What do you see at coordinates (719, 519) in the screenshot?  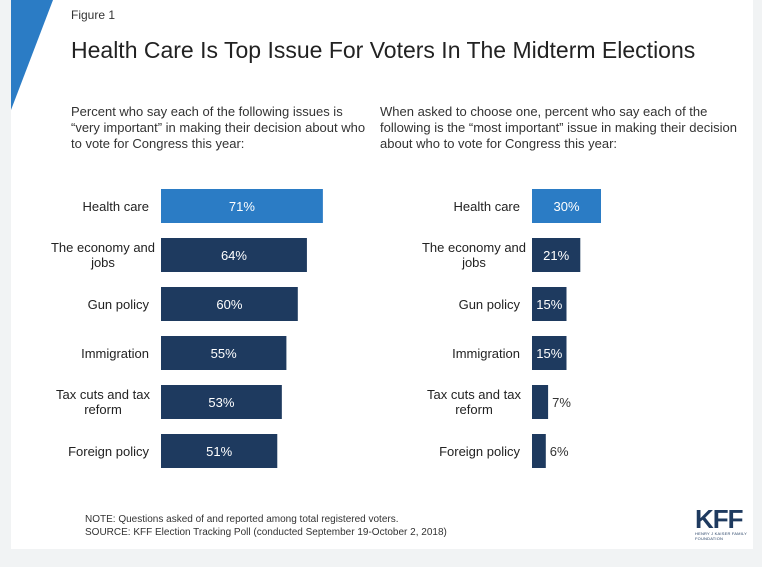 I see `logo-text: KFF` at bounding box center [719, 519].